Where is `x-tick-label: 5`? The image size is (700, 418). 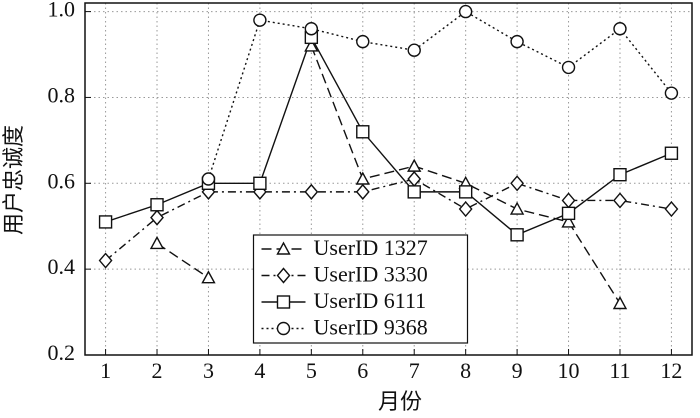
x-tick-label: 5 is located at coordinates (311, 370).